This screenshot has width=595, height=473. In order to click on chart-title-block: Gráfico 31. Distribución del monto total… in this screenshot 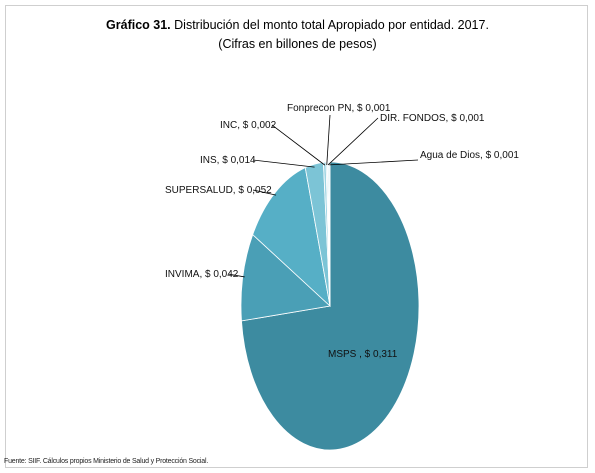, I will do `click(297, 35)`.